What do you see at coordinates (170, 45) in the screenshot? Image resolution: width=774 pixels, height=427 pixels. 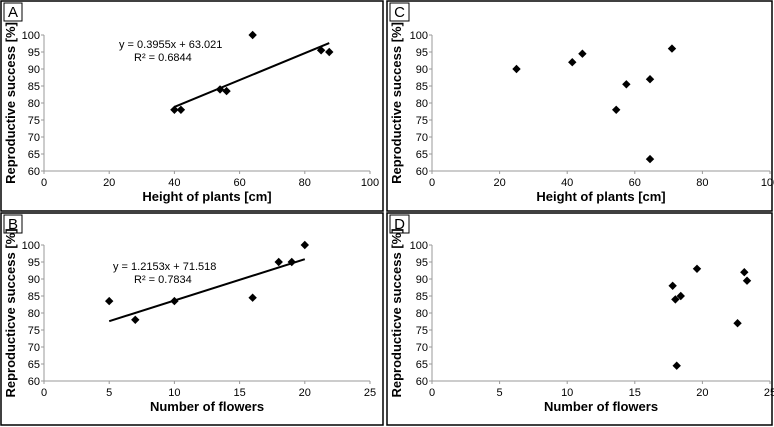 I see `panel-a-equation: y = 0.3955x + 63.021` at bounding box center [170, 45].